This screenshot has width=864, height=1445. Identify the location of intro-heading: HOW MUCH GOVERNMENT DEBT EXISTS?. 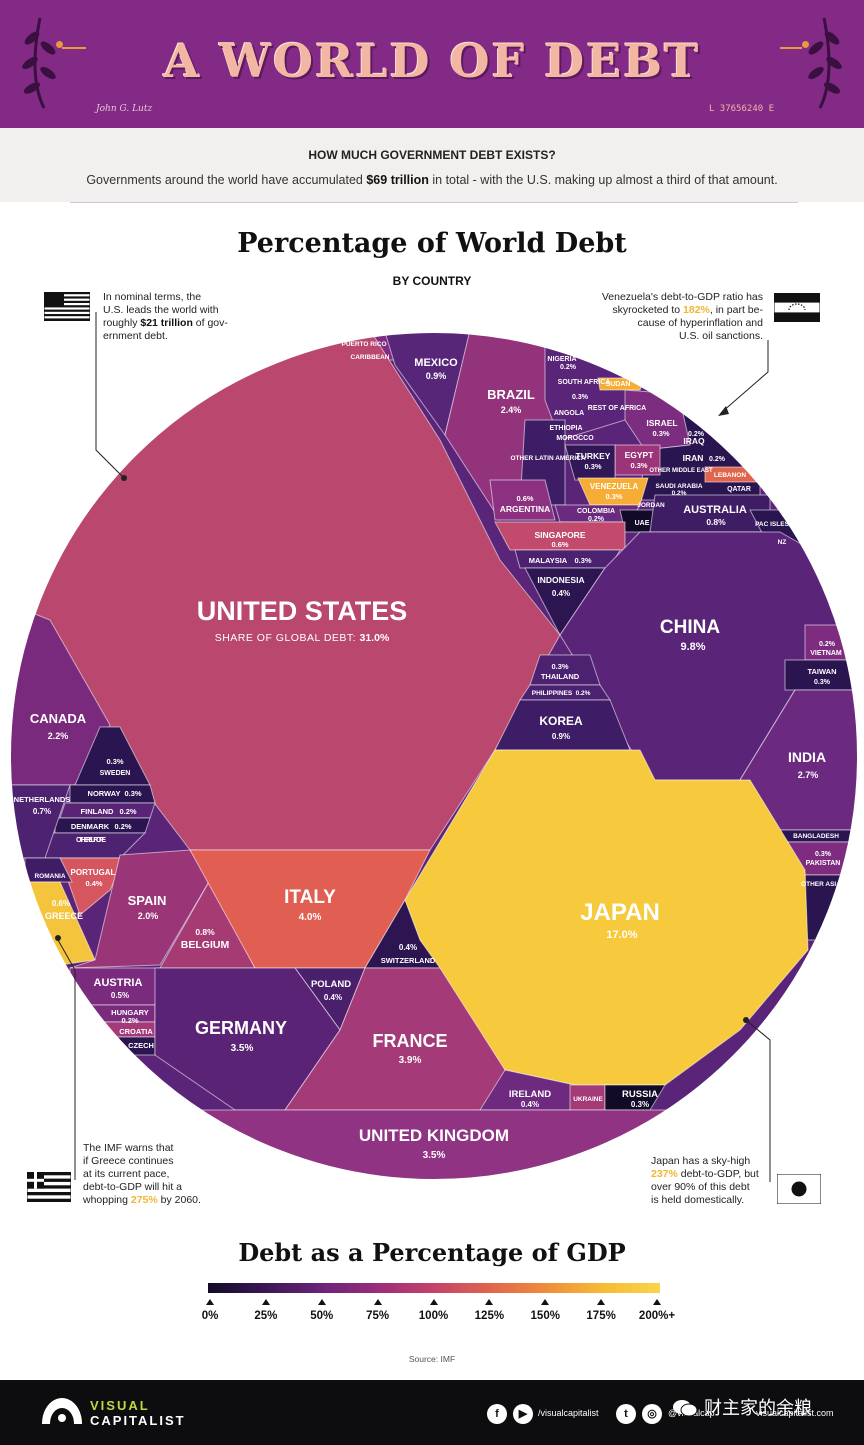
(432, 155).